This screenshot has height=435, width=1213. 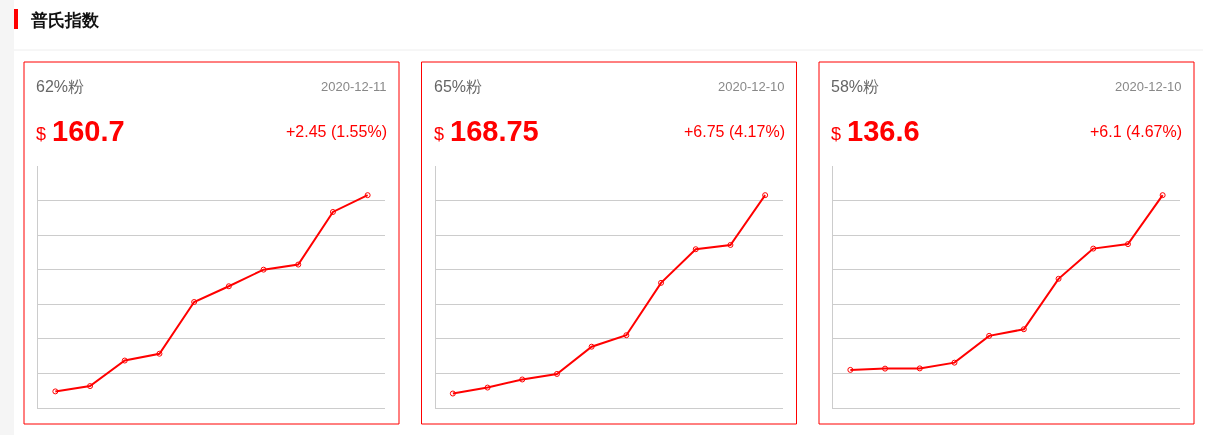 What do you see at coordinates (458, 86) in the screenshot?
I see `chart-title: 65%粉` at bounding box center [458, 86].